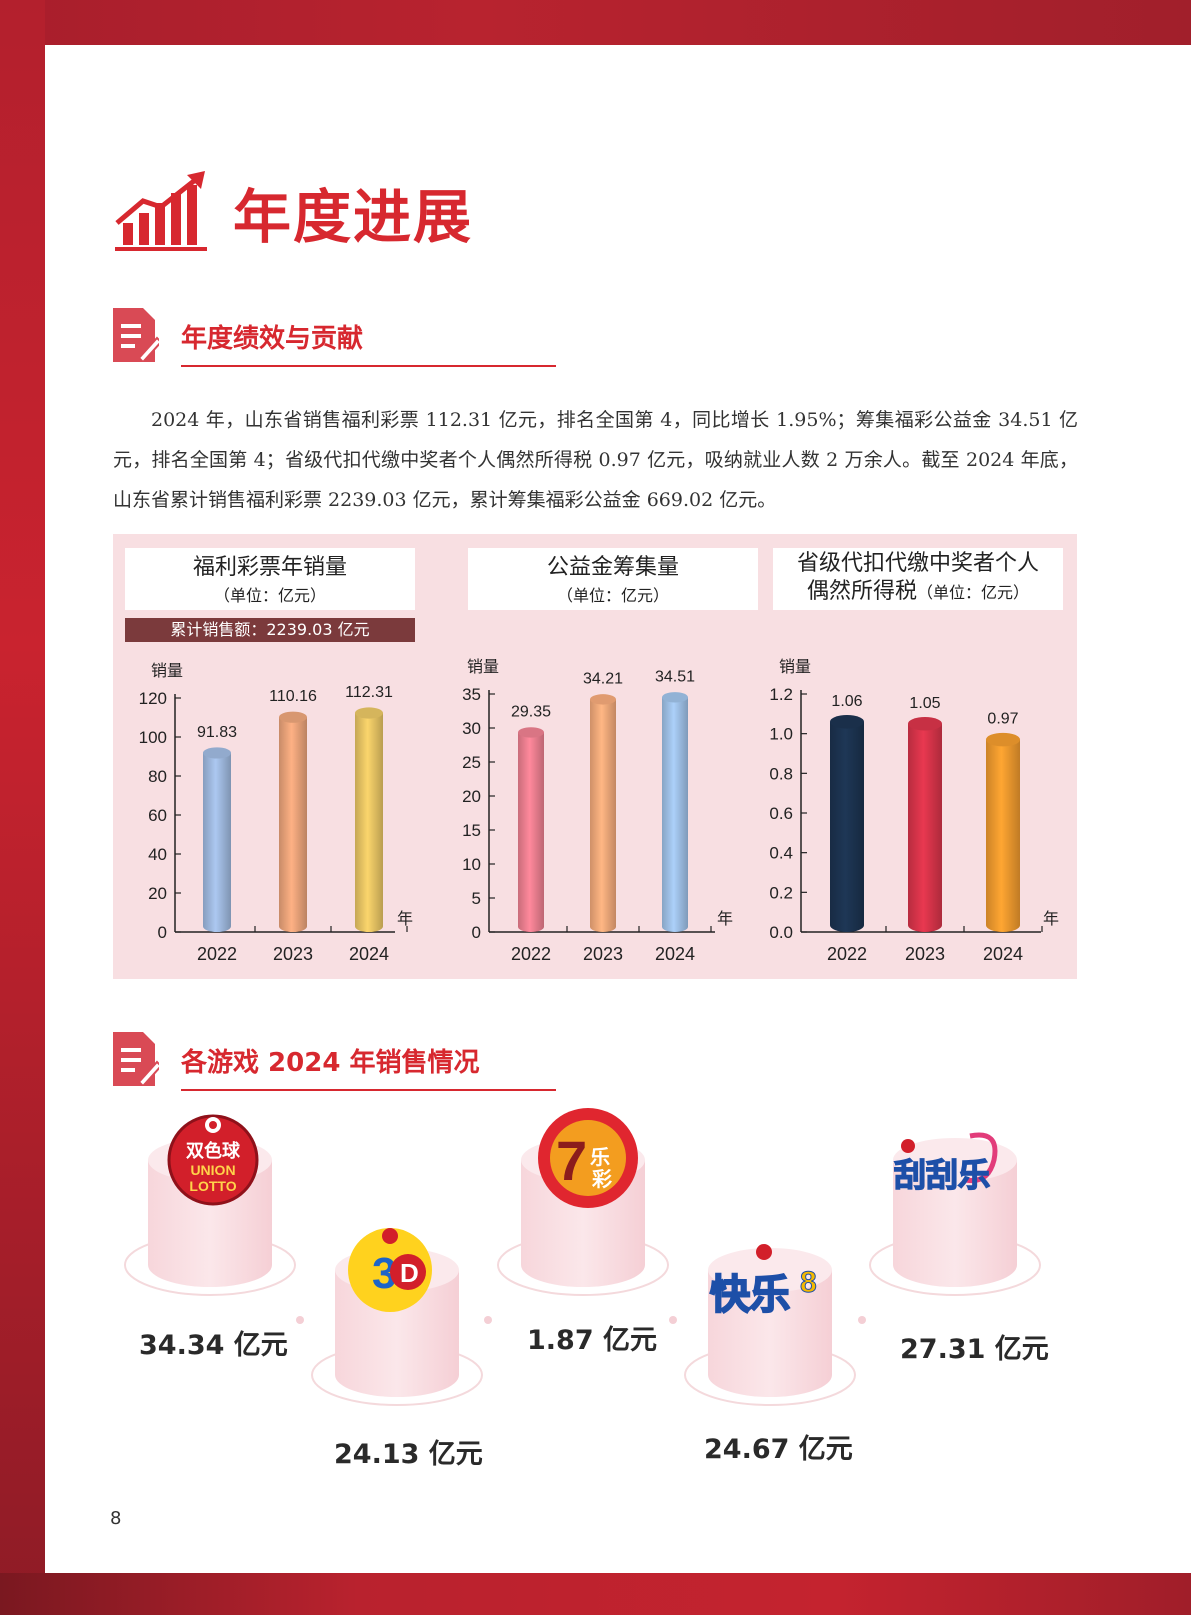  What do you see at coordinates (353, 217) in the screenshot?
I see `page-title: 年度进展` at bounding box center [353, 217].